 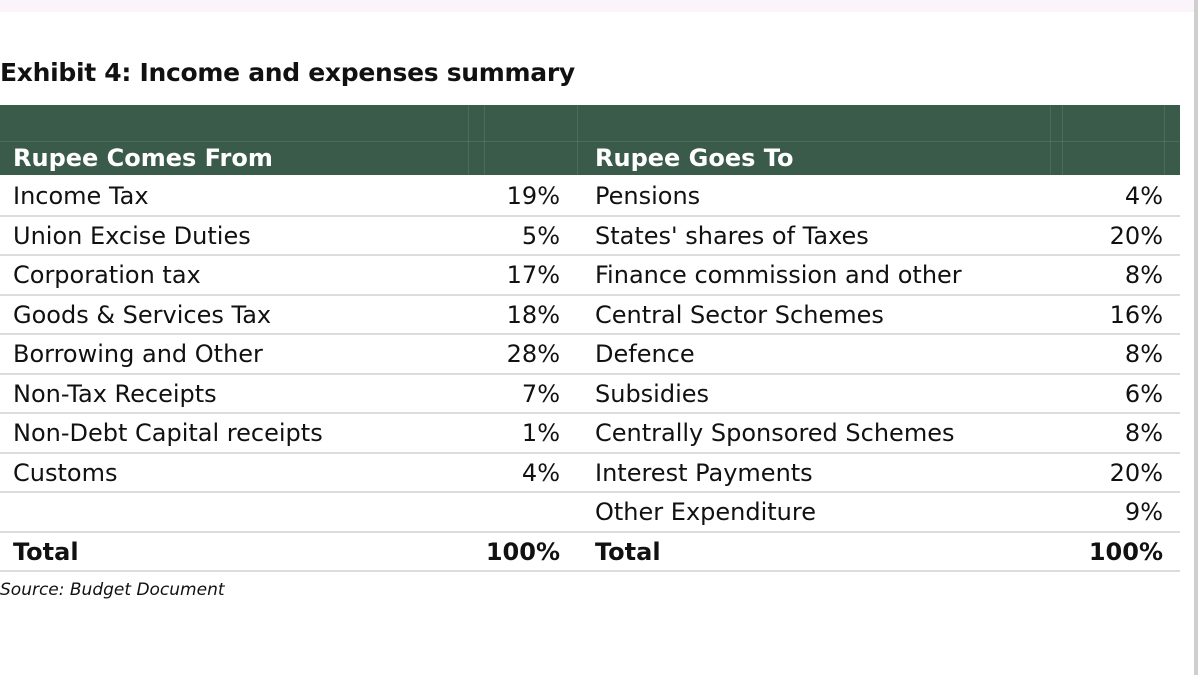 What do you see at coordinates (648, 196) in the screenshot?
I see `expense-label: Pensions` at bounding box center [648, 196].